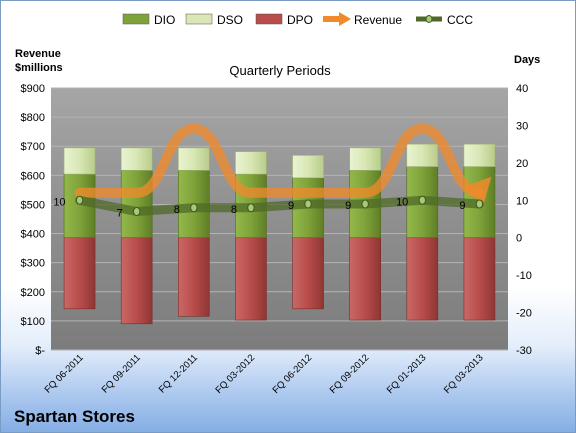 The width and height of the screenshot is (576, 433). Describe the element at coordinates (527, 60) in the screenshot. I see `right-axis-title: Days` at that location.